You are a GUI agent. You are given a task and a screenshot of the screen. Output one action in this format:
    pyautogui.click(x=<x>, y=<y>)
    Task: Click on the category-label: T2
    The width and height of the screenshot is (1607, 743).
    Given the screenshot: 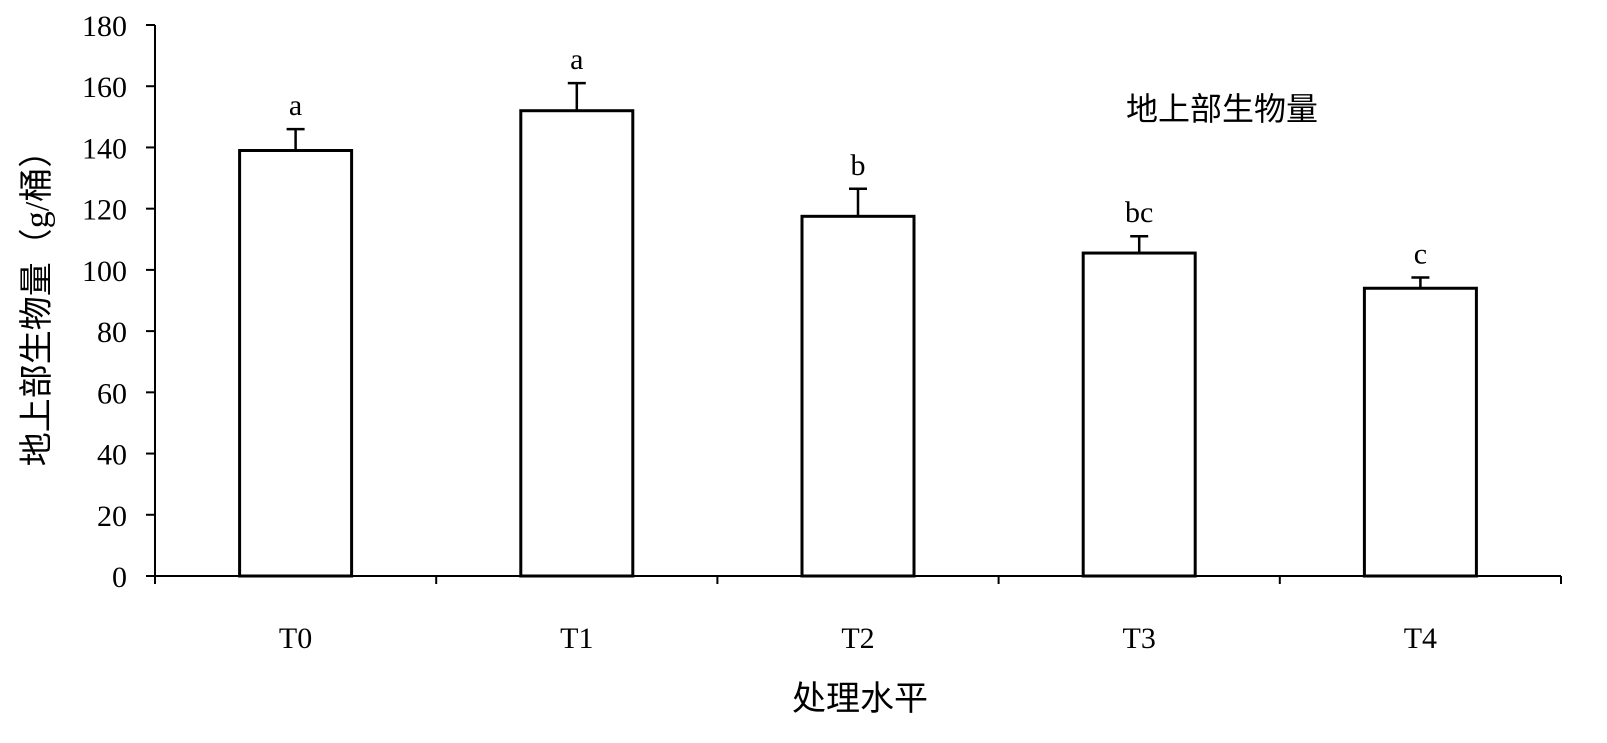 What is the action you would take?
    pyautogui.click(x=857, y=638)
    